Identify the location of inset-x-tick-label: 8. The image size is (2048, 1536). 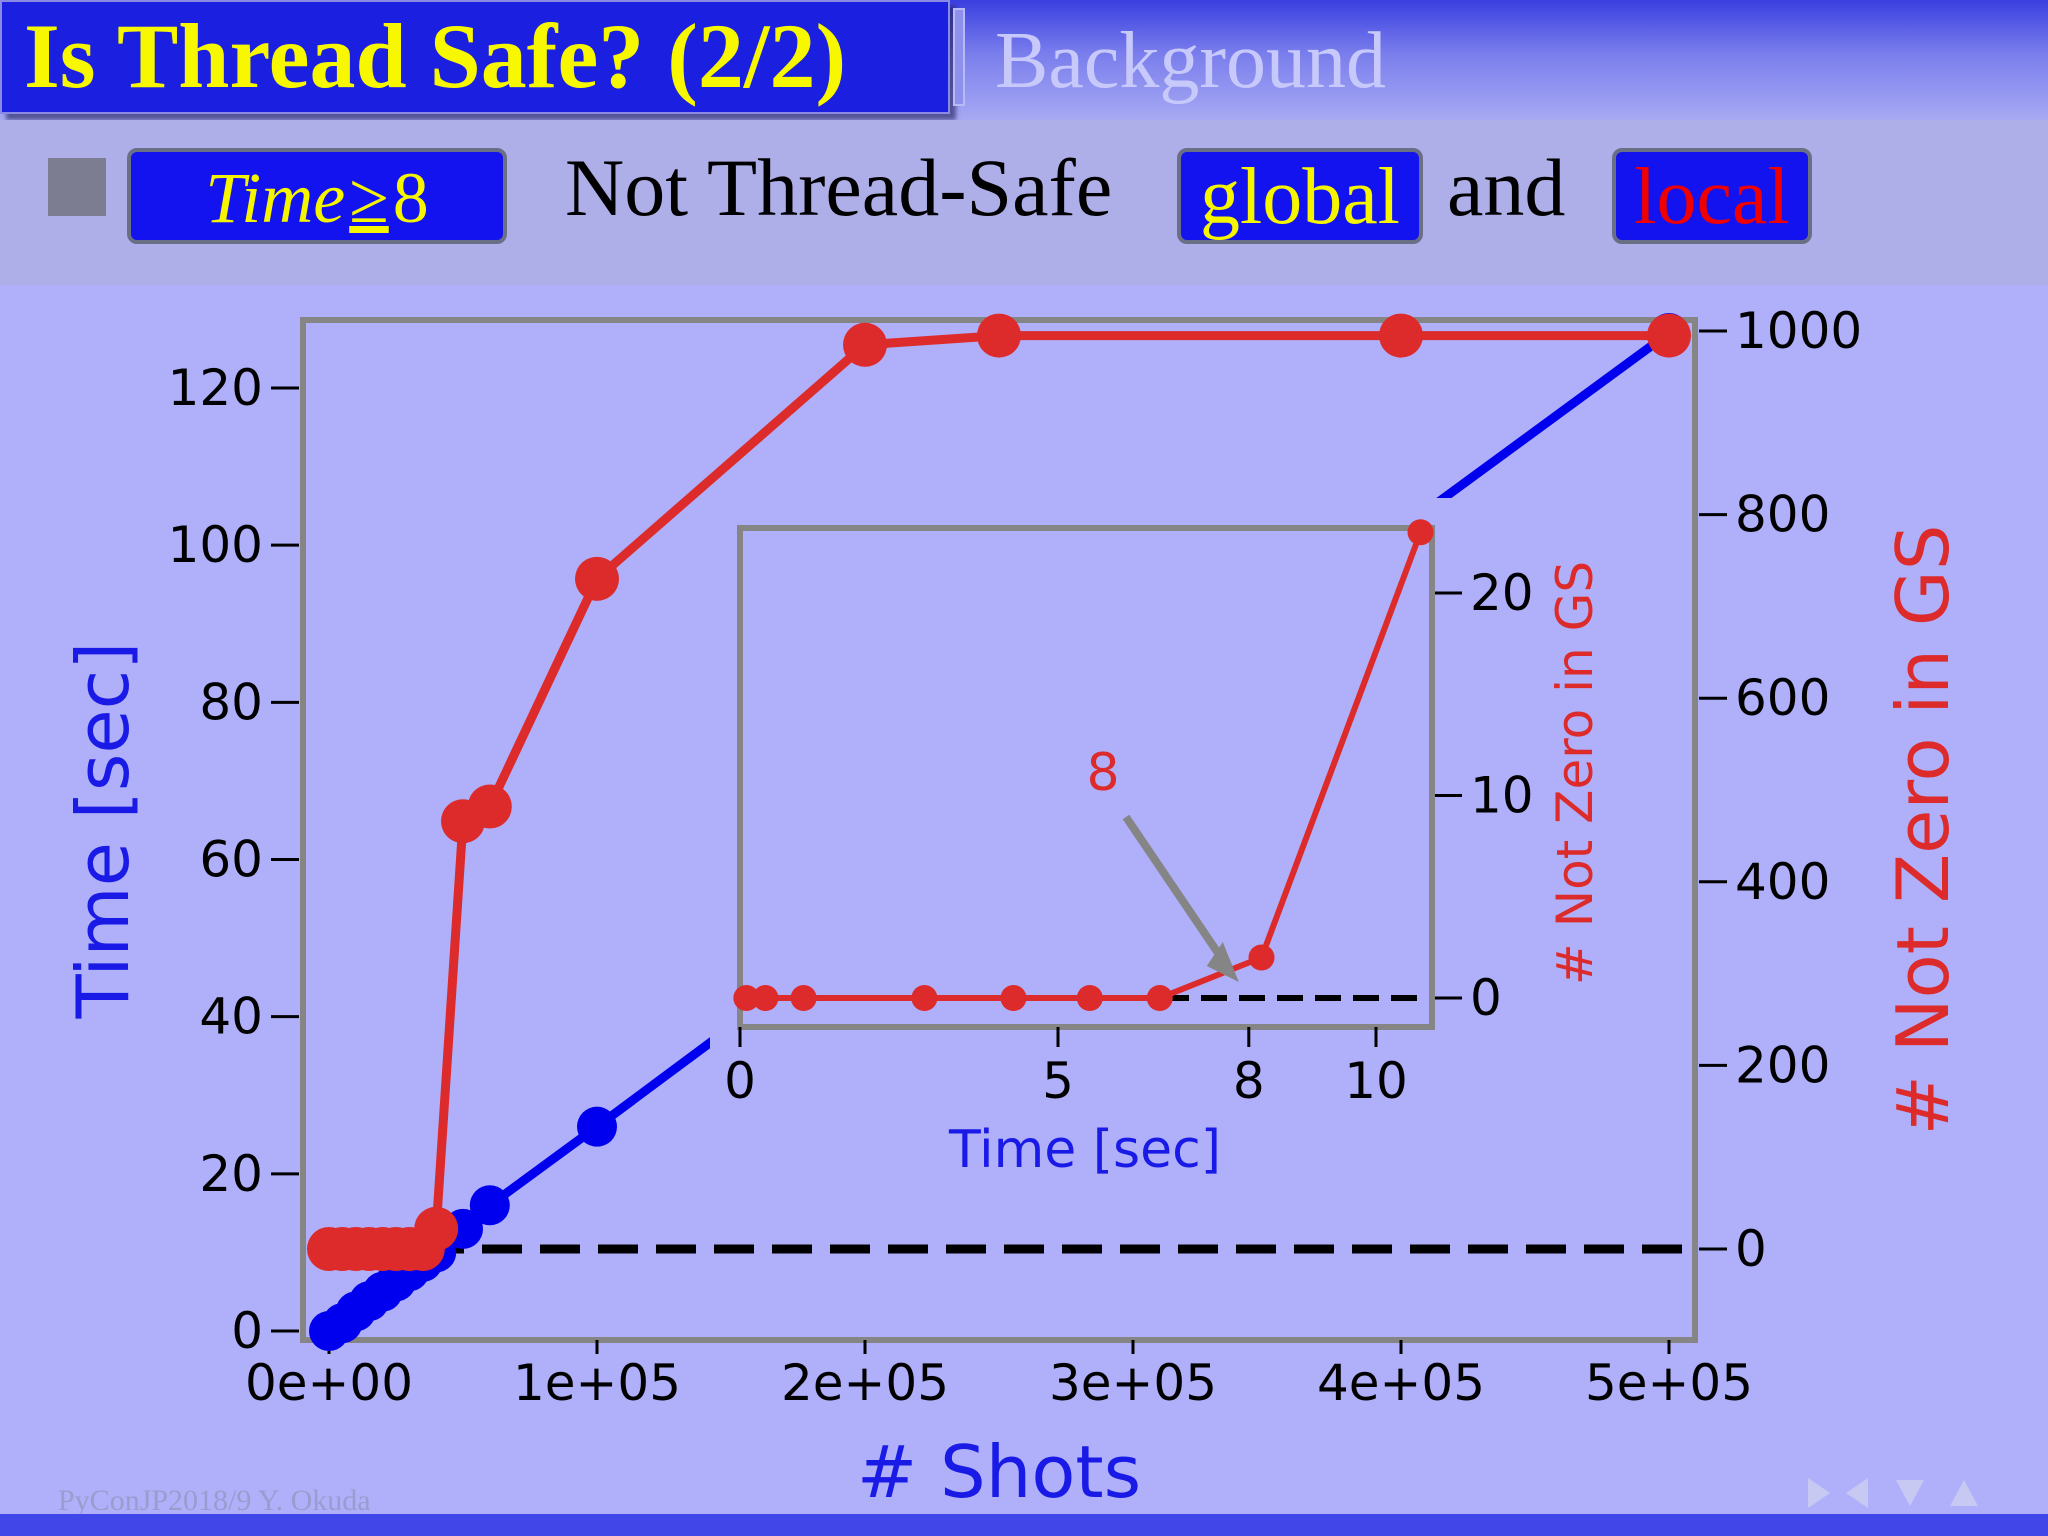
(1249, 1081).